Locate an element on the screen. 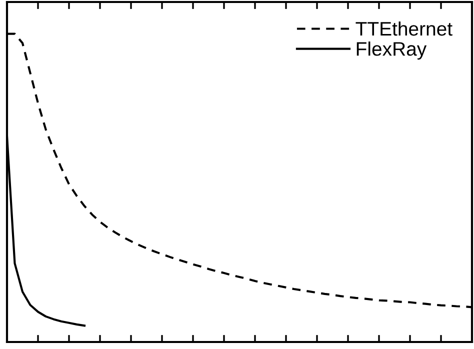 The height and width of the screenshot is (349, 474). legend-label: FlexRay is located at coordinates (391, 51).